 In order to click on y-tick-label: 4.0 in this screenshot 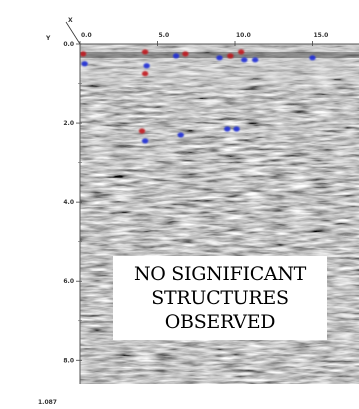, I will do `click(68, 202)`.